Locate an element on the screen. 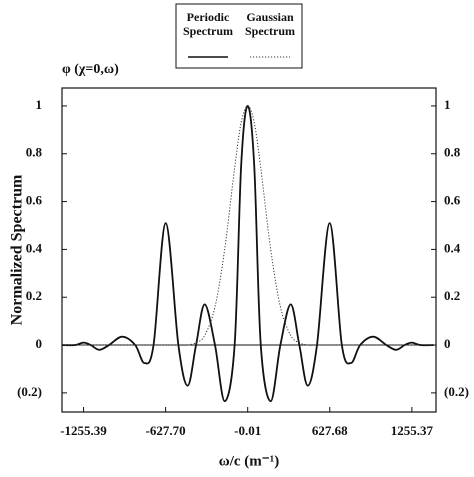  legend-label: Periodic Spectrum is located at coordinates (208, 24).